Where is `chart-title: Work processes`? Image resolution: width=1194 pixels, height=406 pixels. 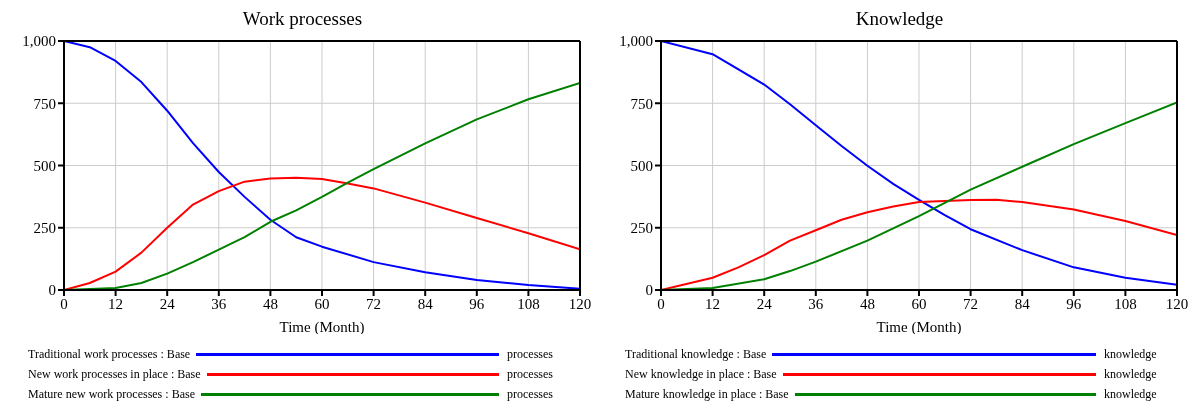 chart-title: Work processes is located at coordinates (302, 19).